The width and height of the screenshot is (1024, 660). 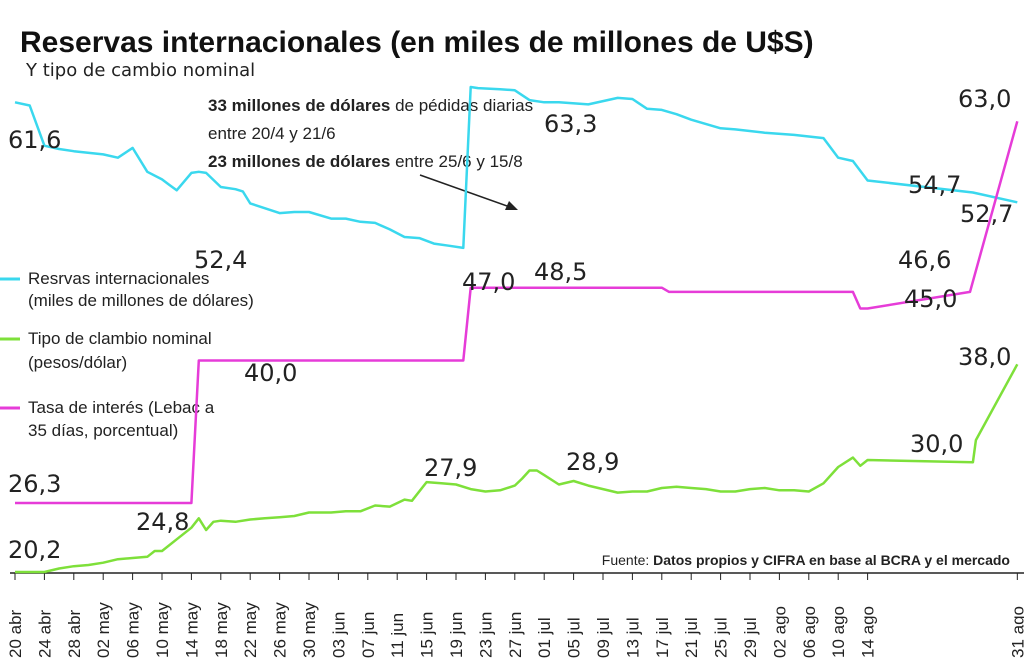 What do you see at coordinates (162, 522) in the screenshot?
I see `data-label: 24,8` at bounding box center [162, 522].